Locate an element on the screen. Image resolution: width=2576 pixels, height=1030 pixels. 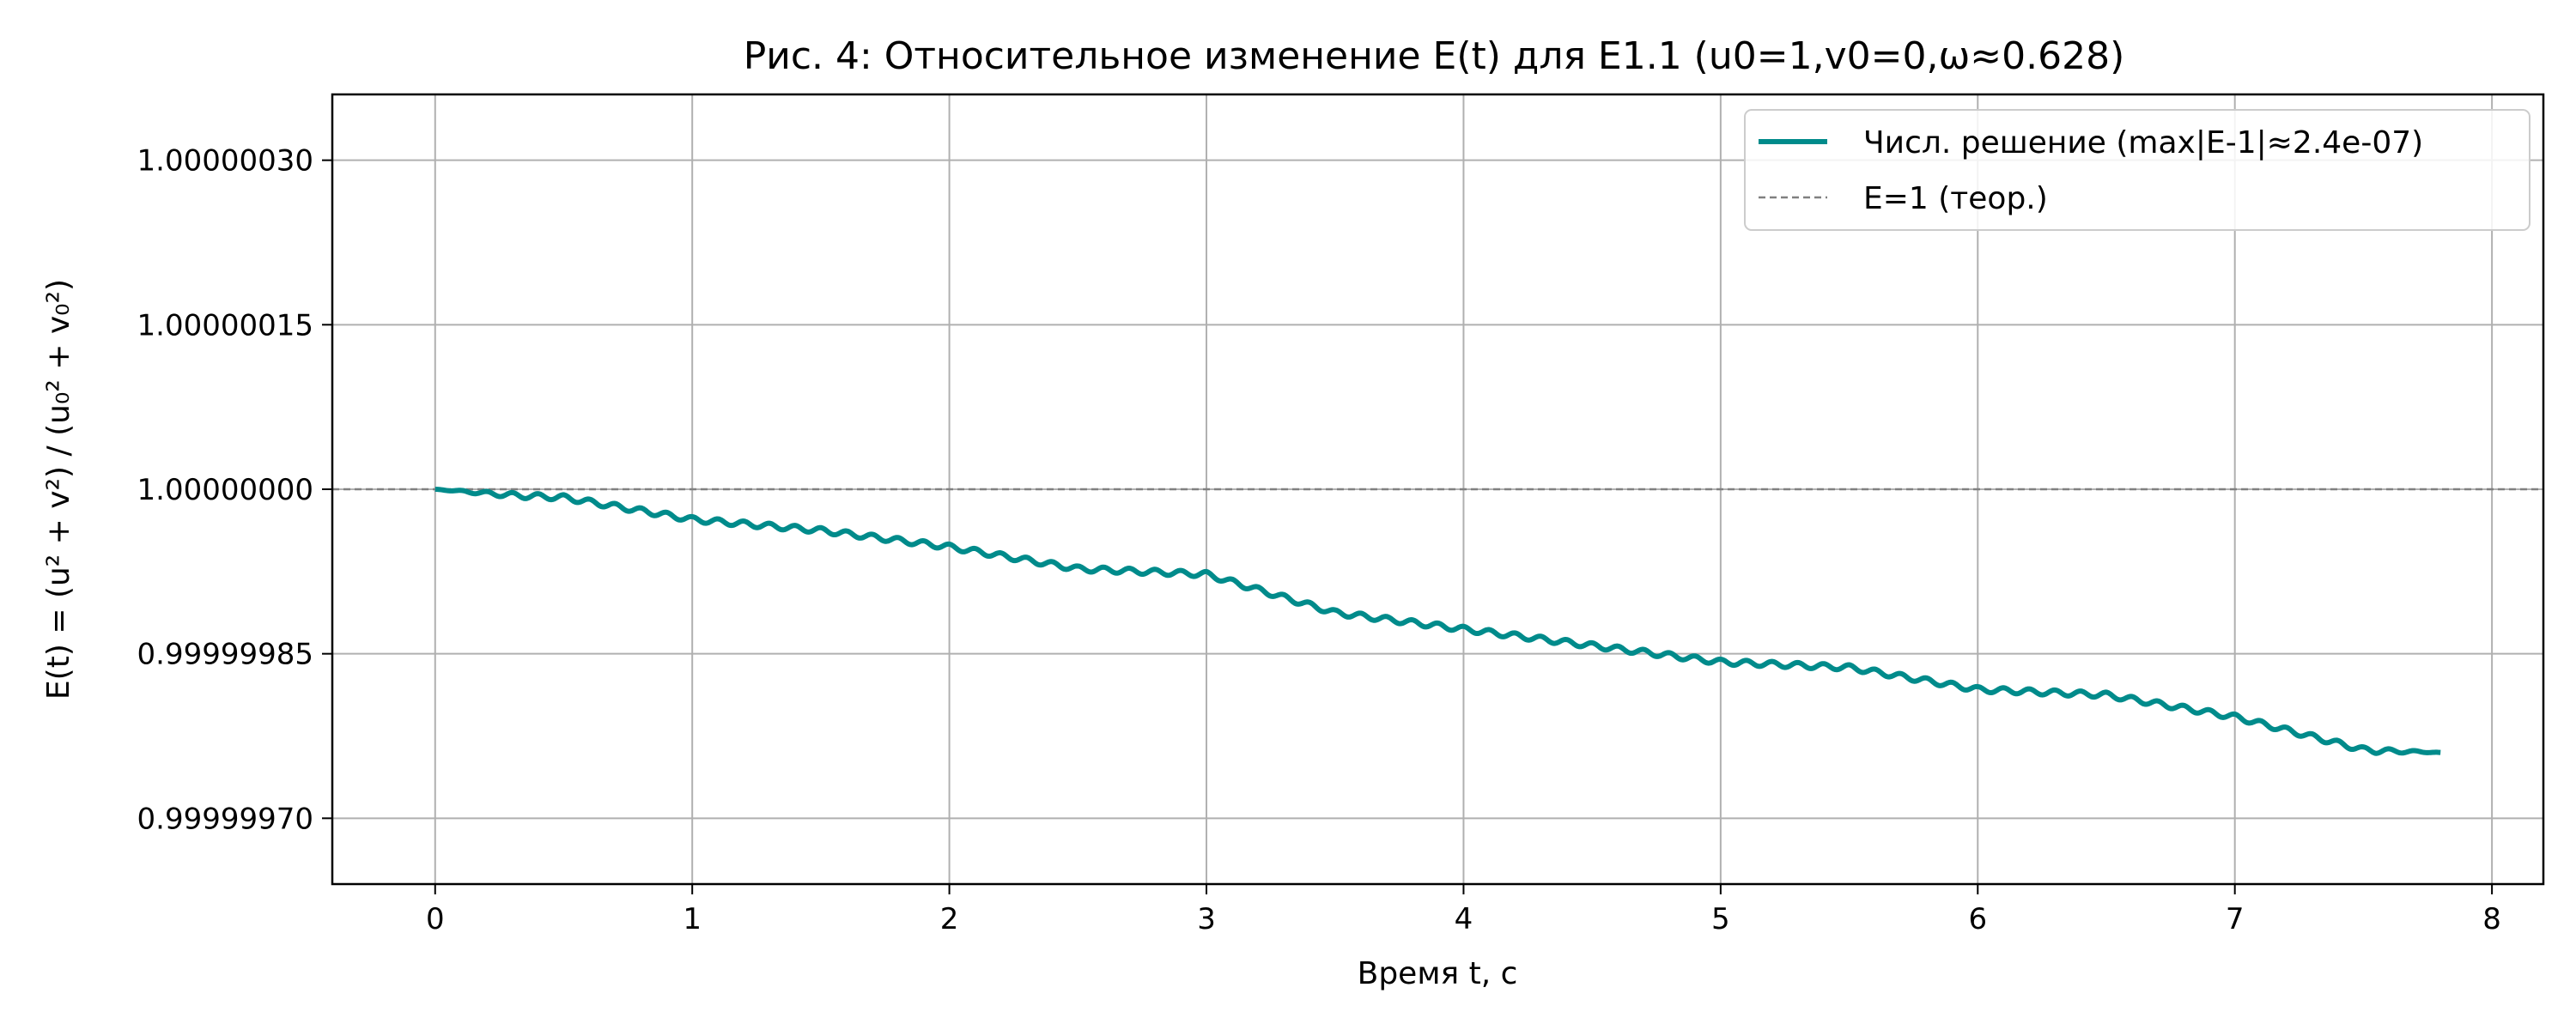
y-tick-label: 1.00000000 is located at coordinates (226, 490).